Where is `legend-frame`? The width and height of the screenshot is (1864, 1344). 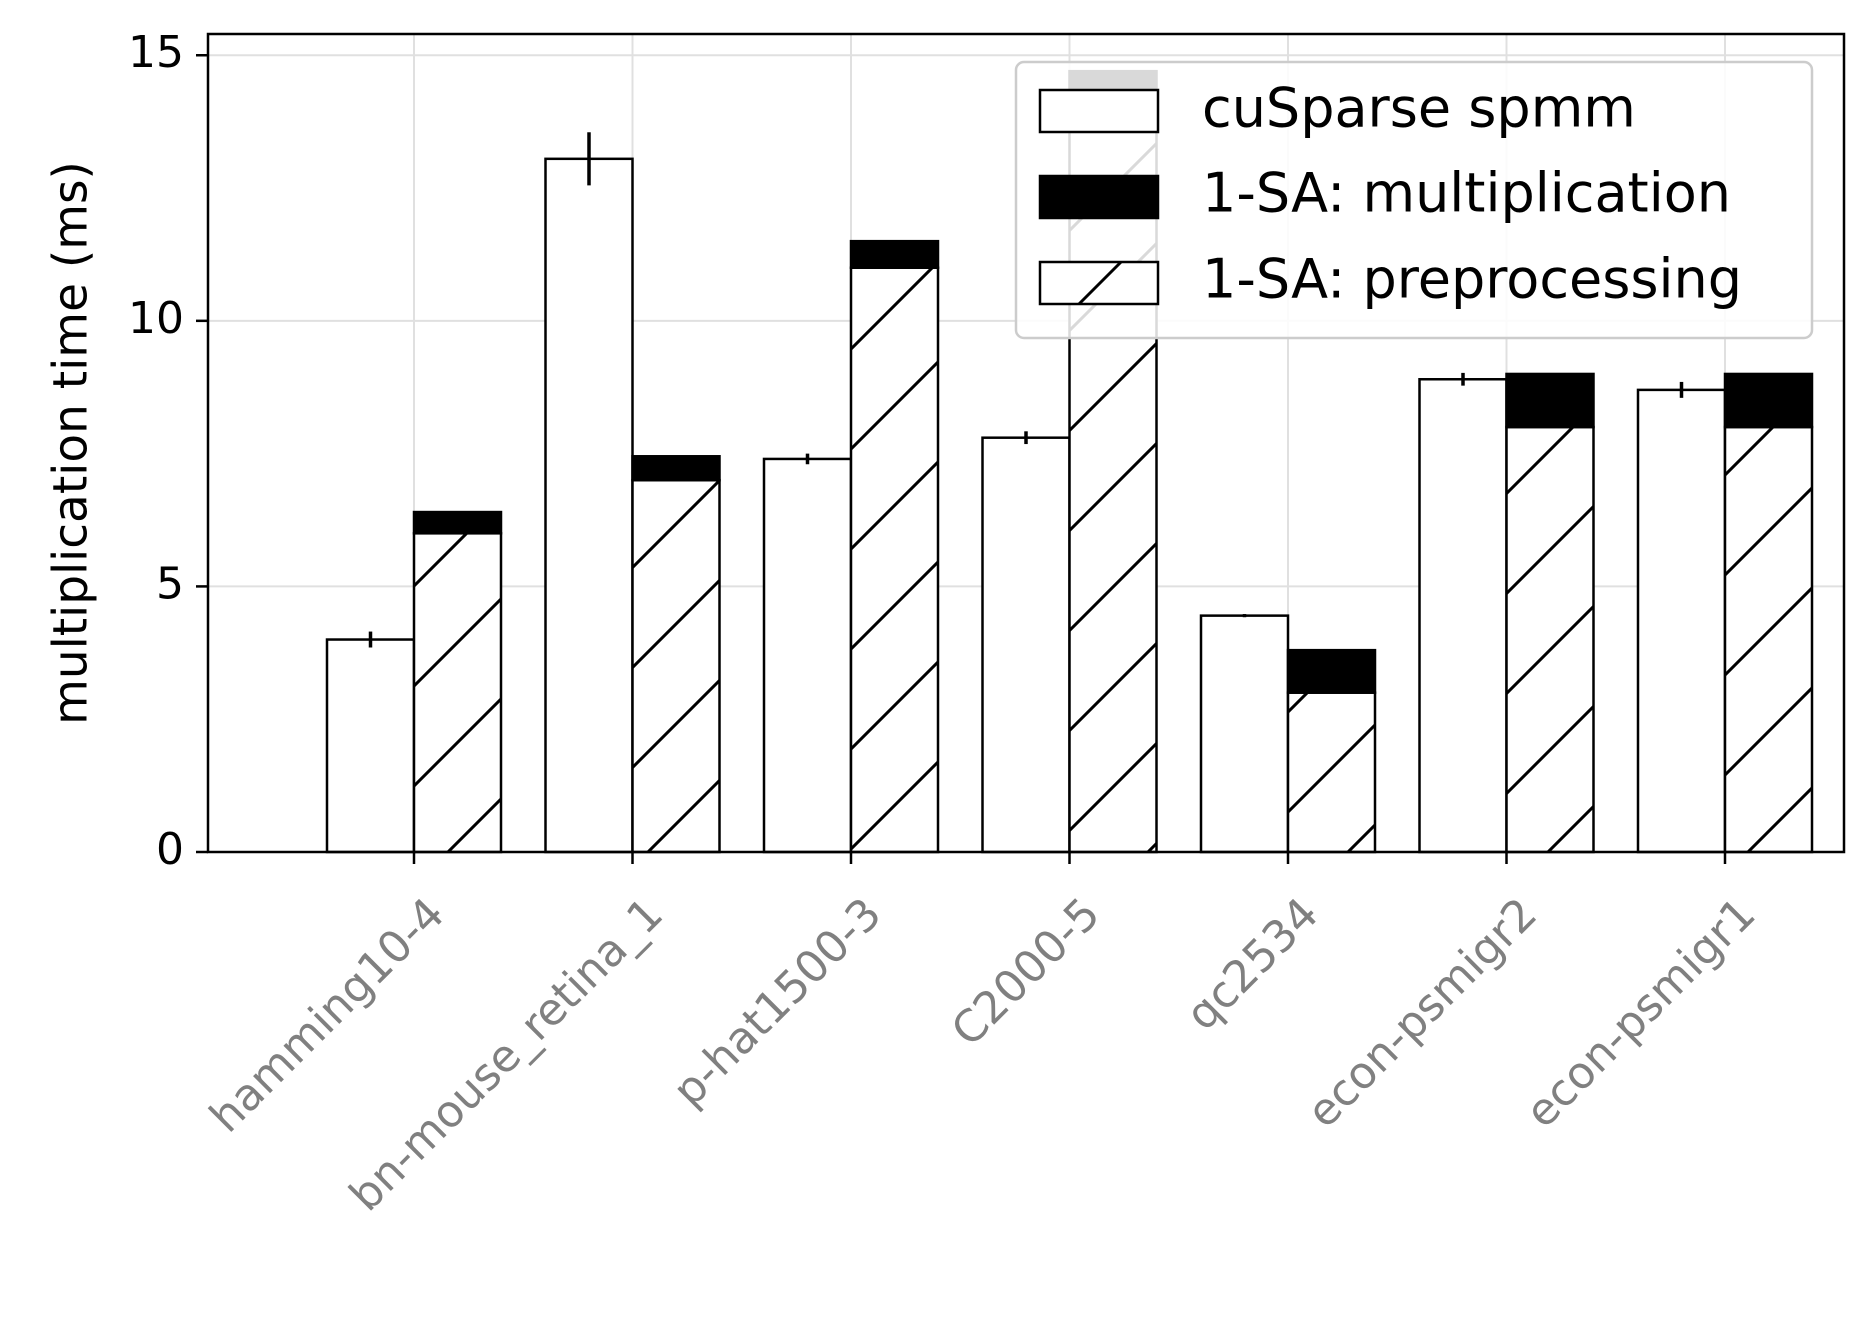 legend-frame is located at coordinates (1414, 200).